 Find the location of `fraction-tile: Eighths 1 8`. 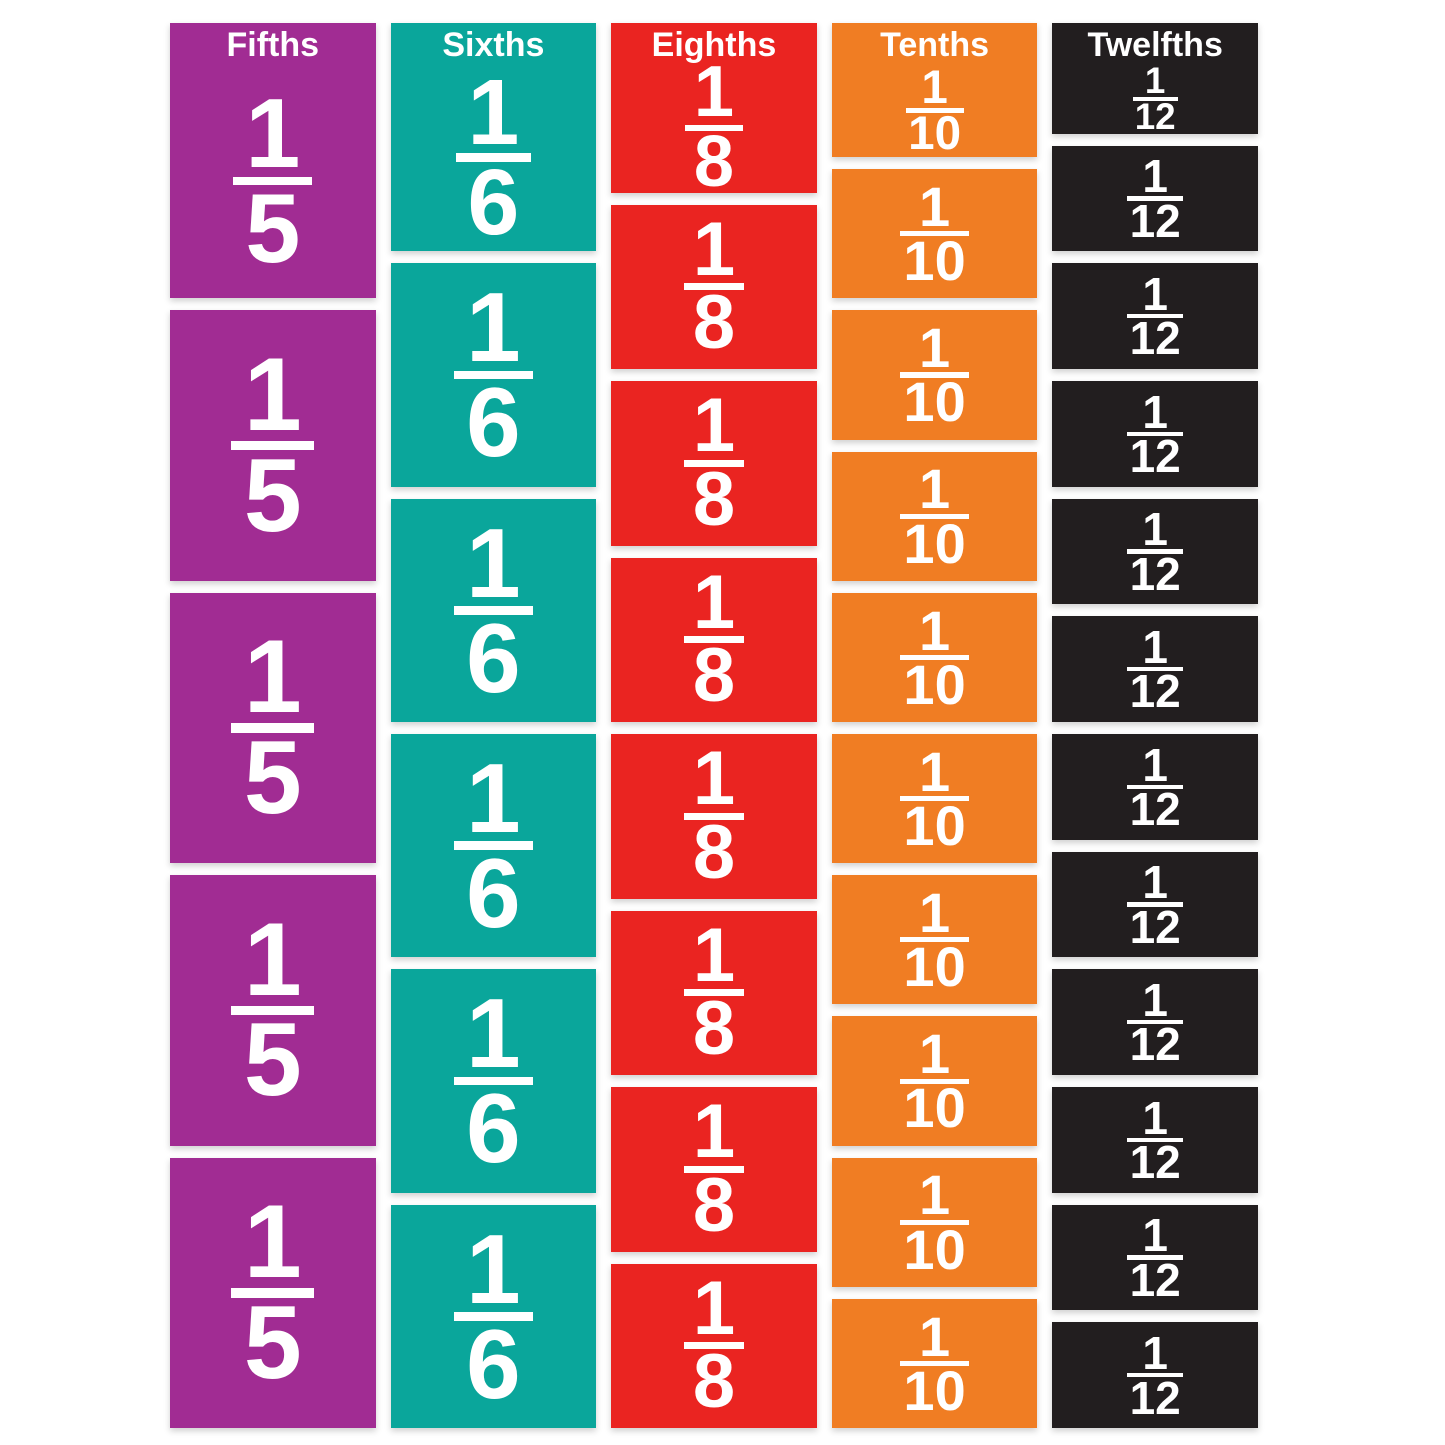

fraction-tile: Eighths 1 8 is located at coordinates (714, 113).